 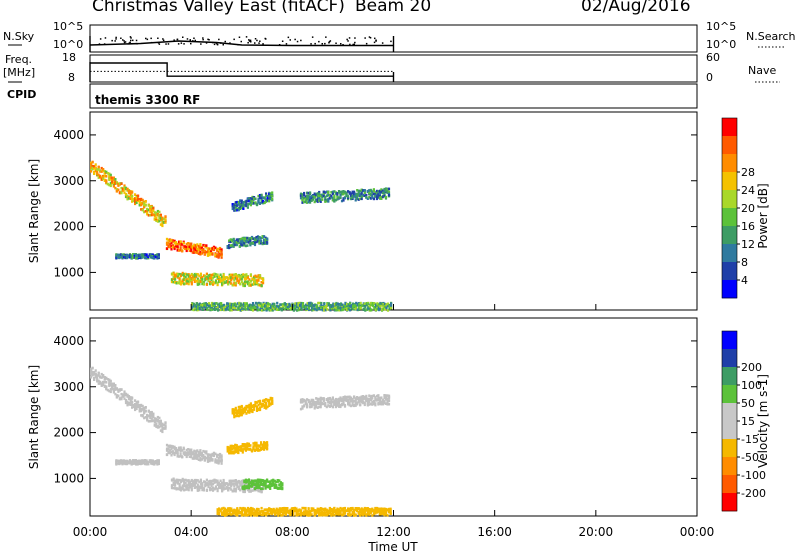 What do you see at coordinates (90, 532) in the screenshot?
I see `xtick-label: 00:00` at bounding box center [90, 532].